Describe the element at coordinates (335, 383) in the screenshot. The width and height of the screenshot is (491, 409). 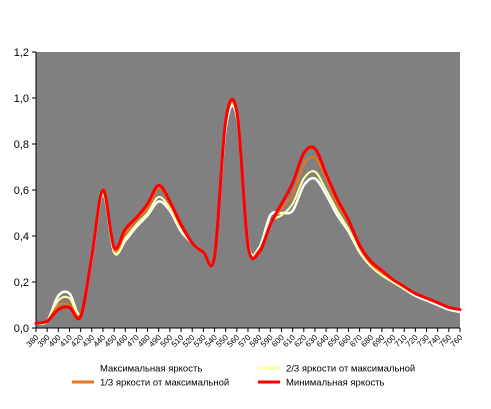
I see `legend-label: Минимальная яркость` at that location.